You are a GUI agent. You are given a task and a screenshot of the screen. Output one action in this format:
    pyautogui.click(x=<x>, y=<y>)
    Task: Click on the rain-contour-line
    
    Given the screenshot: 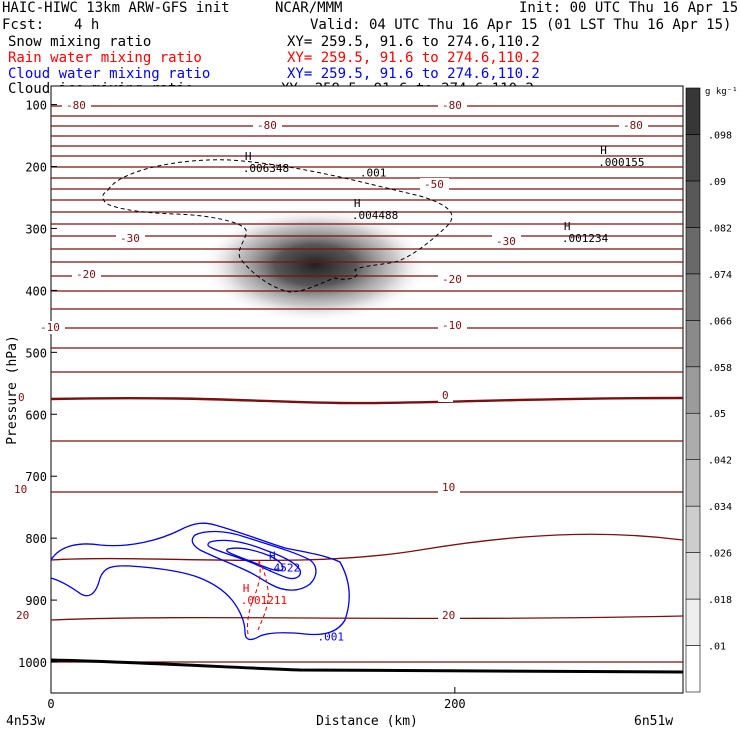 What is the action you would take?
    pyautogui.click(x=258, y=597)
    